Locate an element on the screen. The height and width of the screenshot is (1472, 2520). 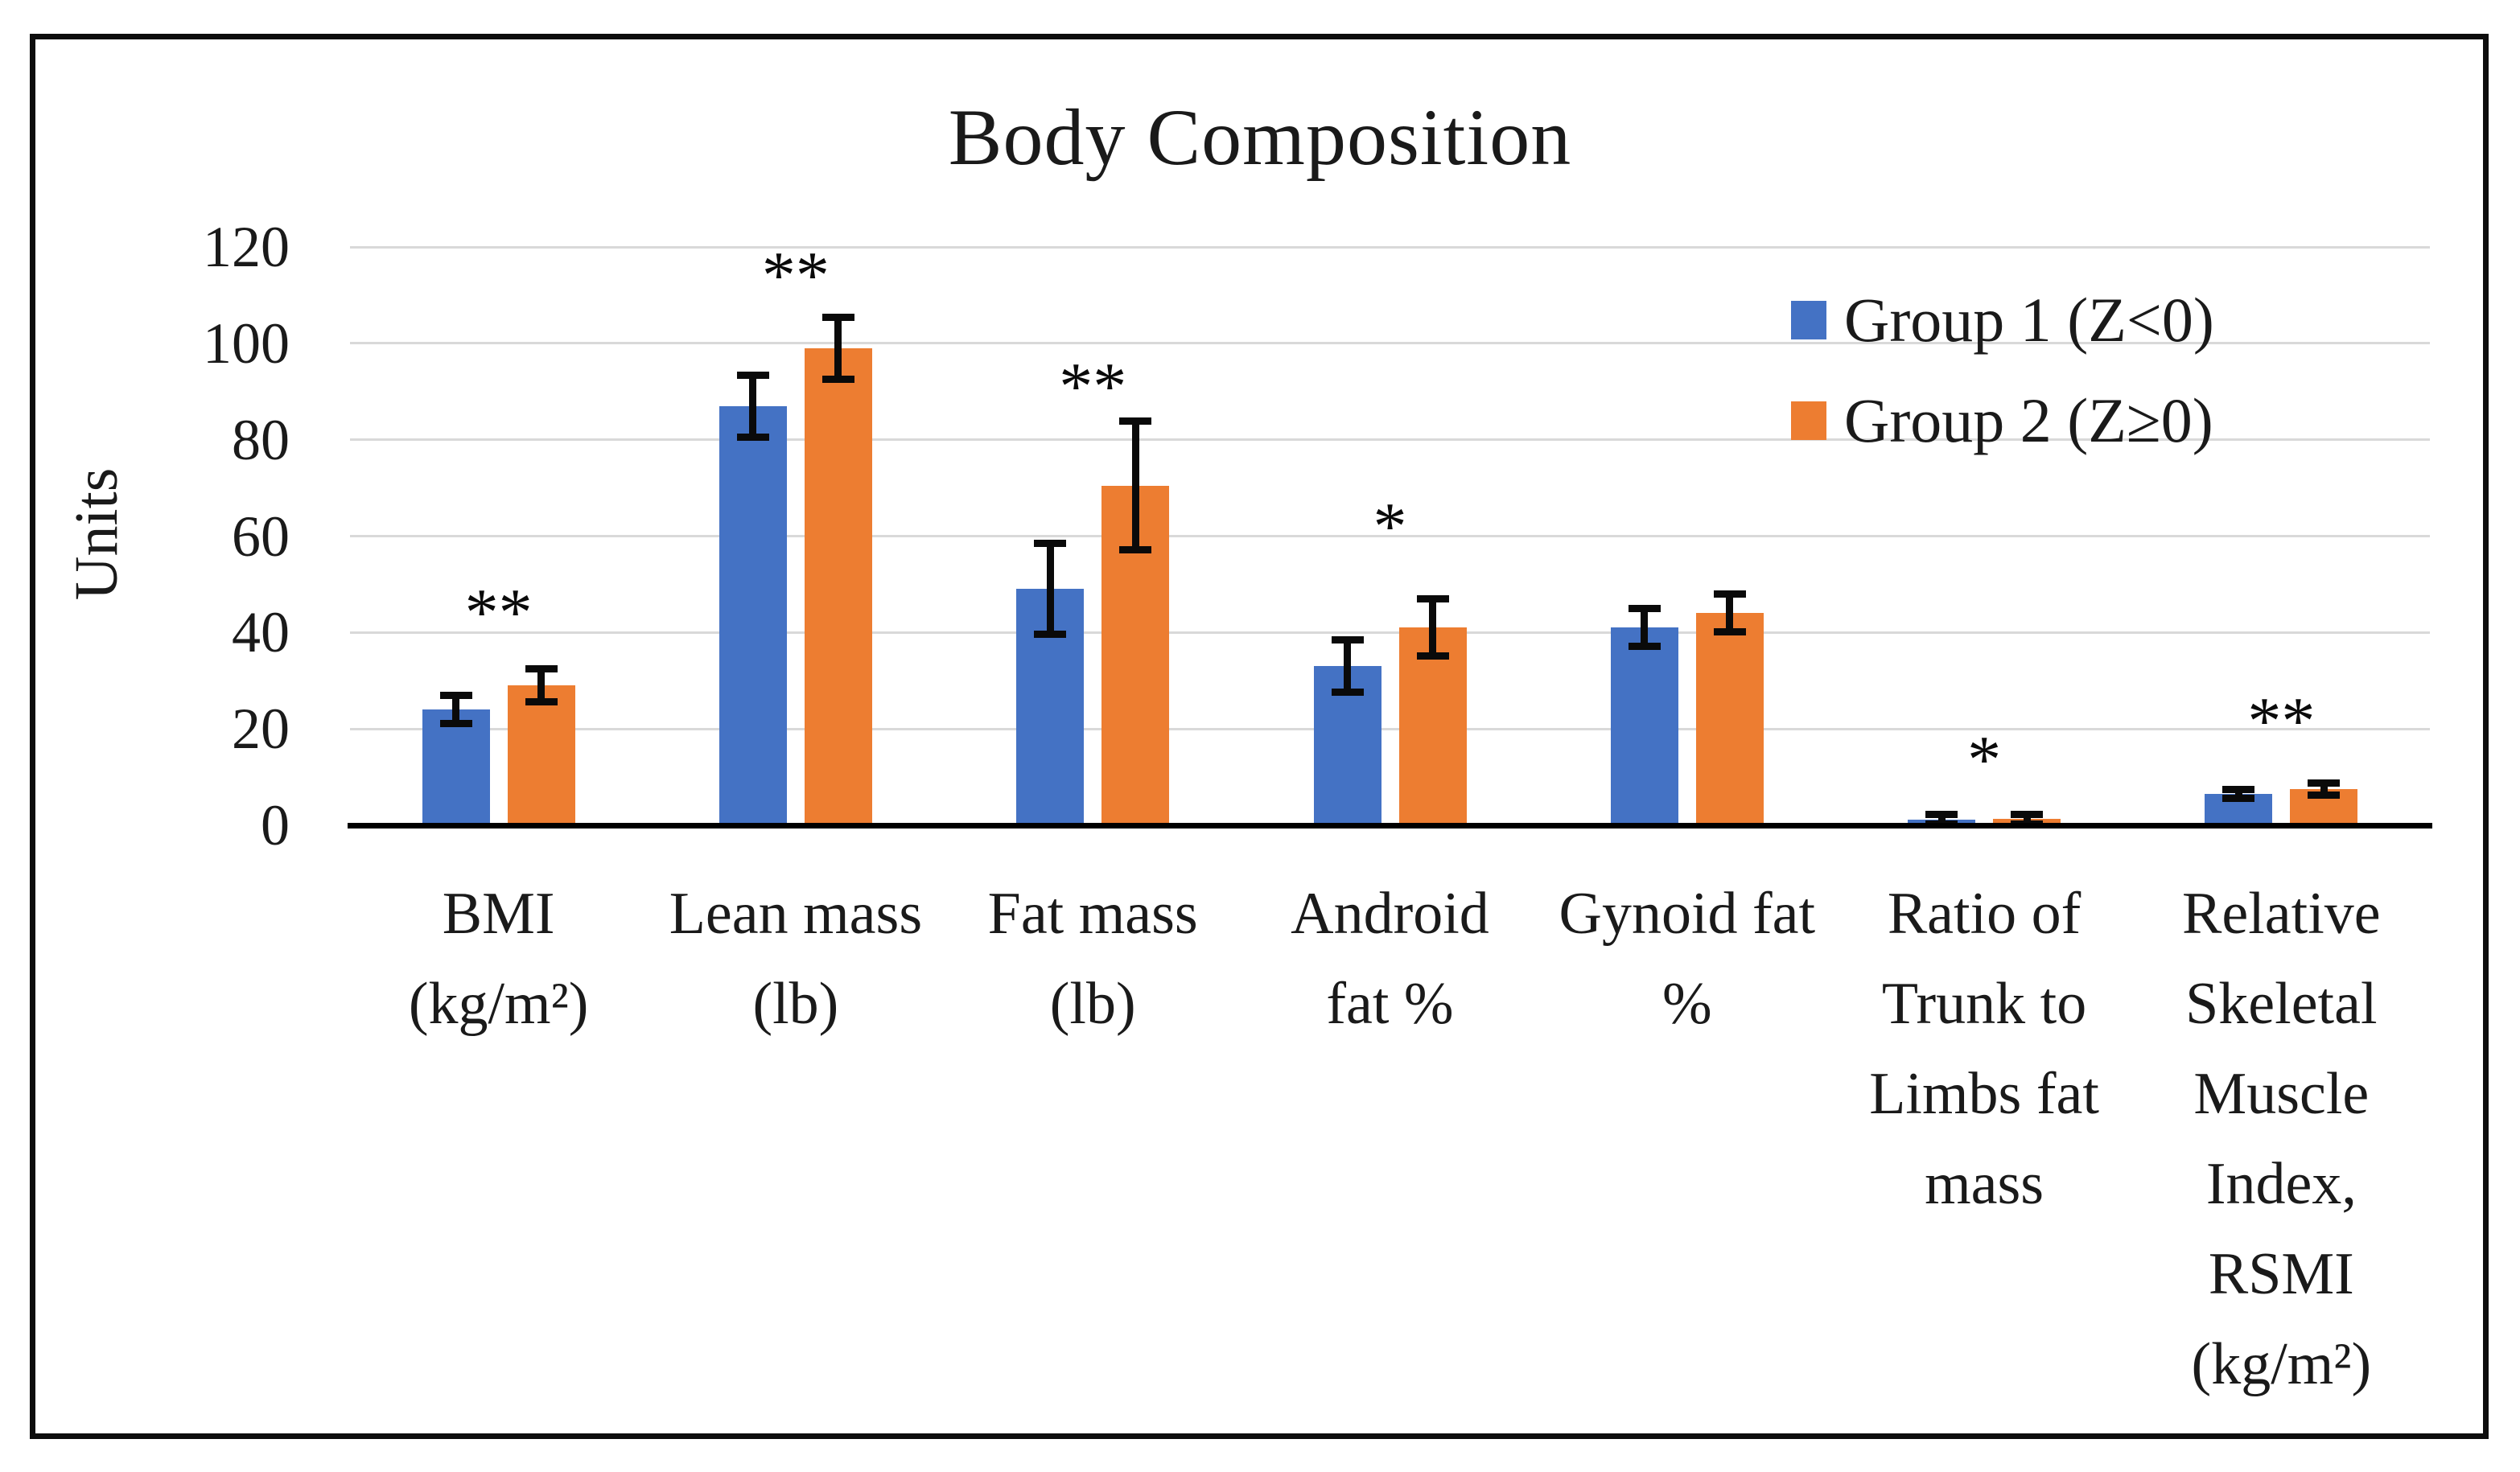
category-label-line: fat % is located at coordinates (1390, 1004).